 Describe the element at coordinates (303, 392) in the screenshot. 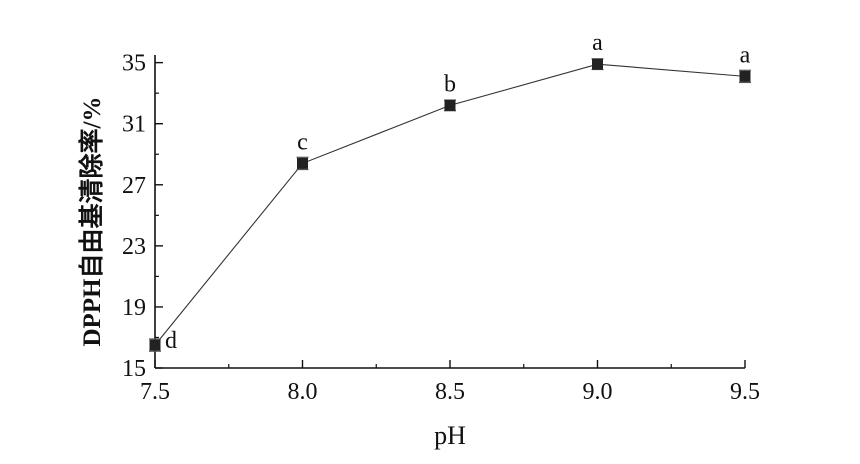

I see `x-tick-label: 8.0` at that location.